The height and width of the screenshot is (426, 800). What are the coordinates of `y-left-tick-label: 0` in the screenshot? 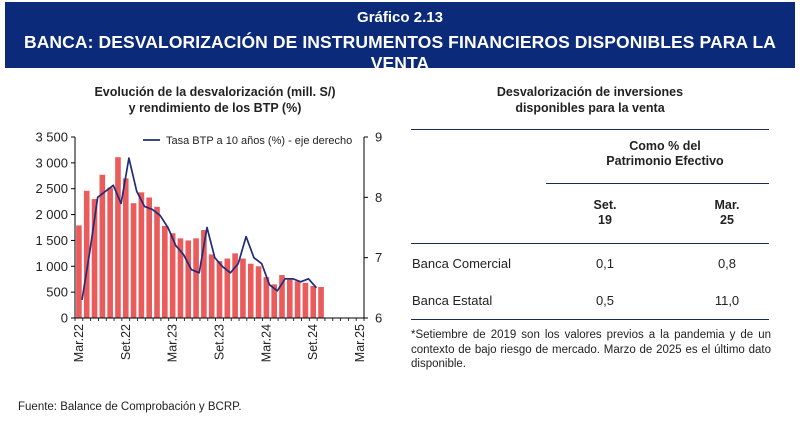 It's located at (64, 318).